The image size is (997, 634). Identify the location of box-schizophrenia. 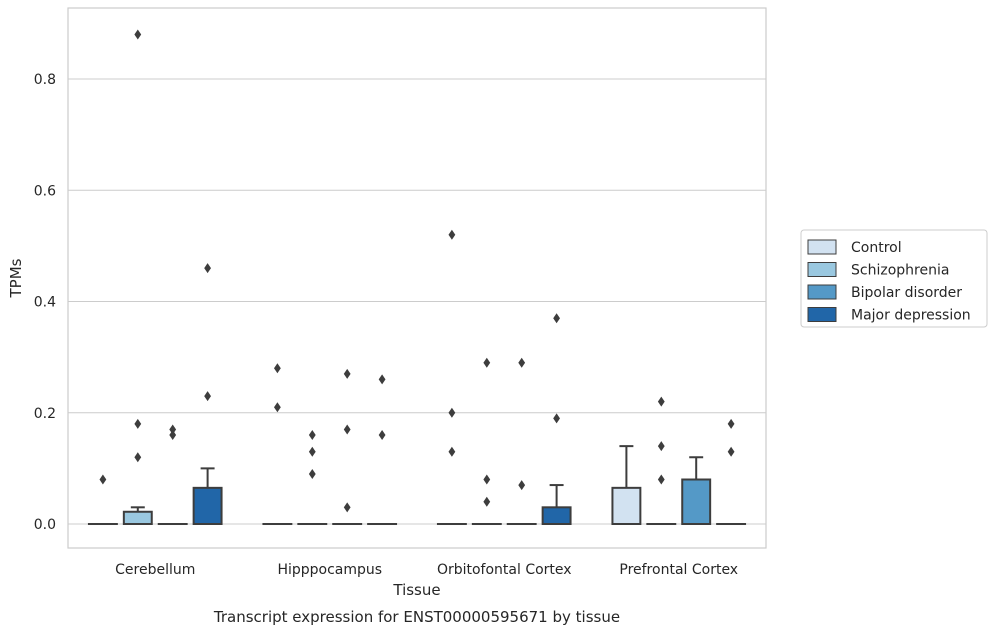
(137, 516).